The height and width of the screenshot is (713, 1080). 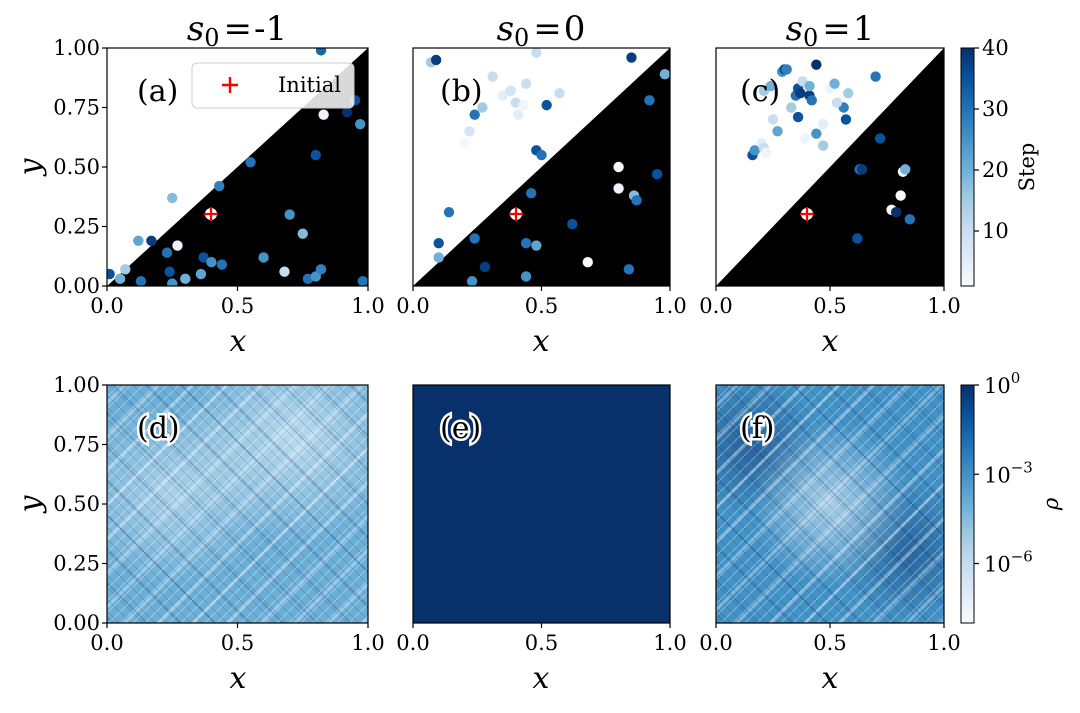 What do you see at coordinates (237, 30) in the screenshot?
I see `panel-a-title: s0 =-1` at bounding box center [237, 30].